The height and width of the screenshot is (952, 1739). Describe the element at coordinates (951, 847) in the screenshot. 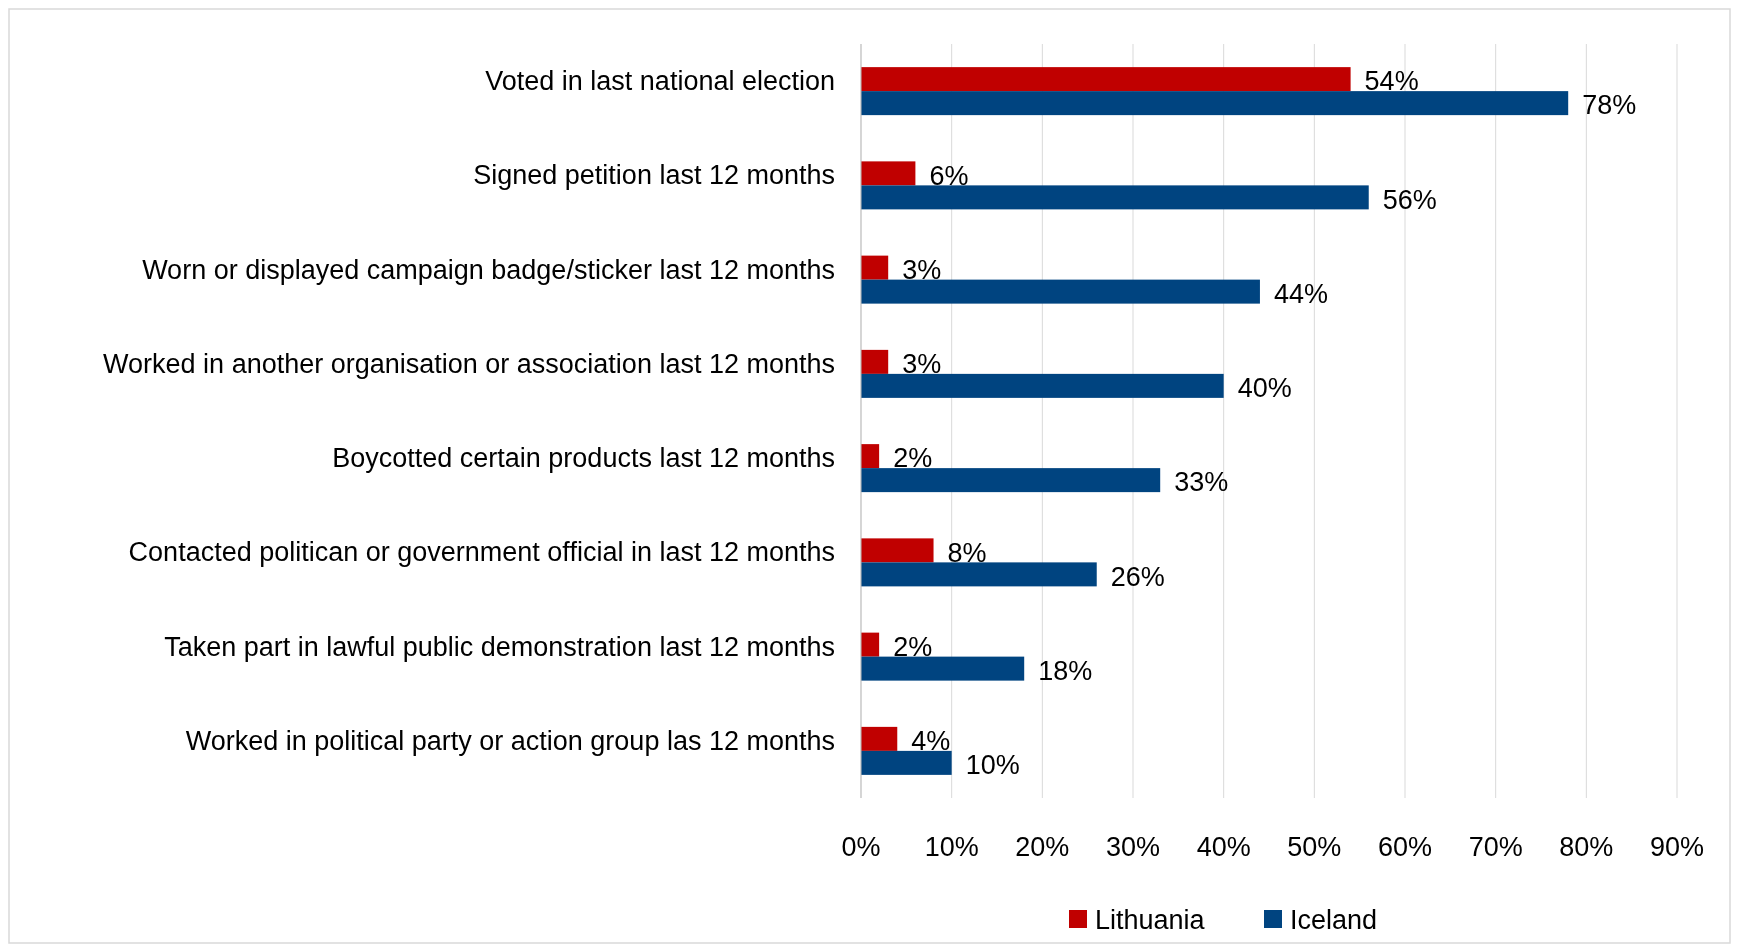

I see `x-tick-label: 10%` at that location.